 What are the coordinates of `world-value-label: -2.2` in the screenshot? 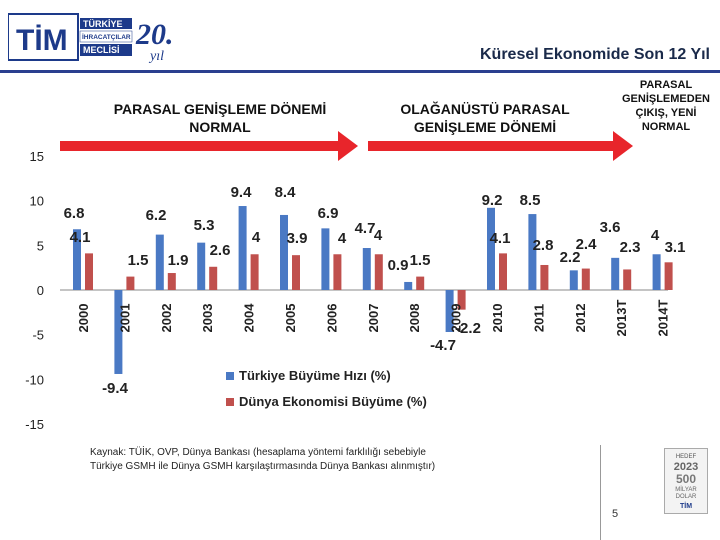 It's located at (468, 328).